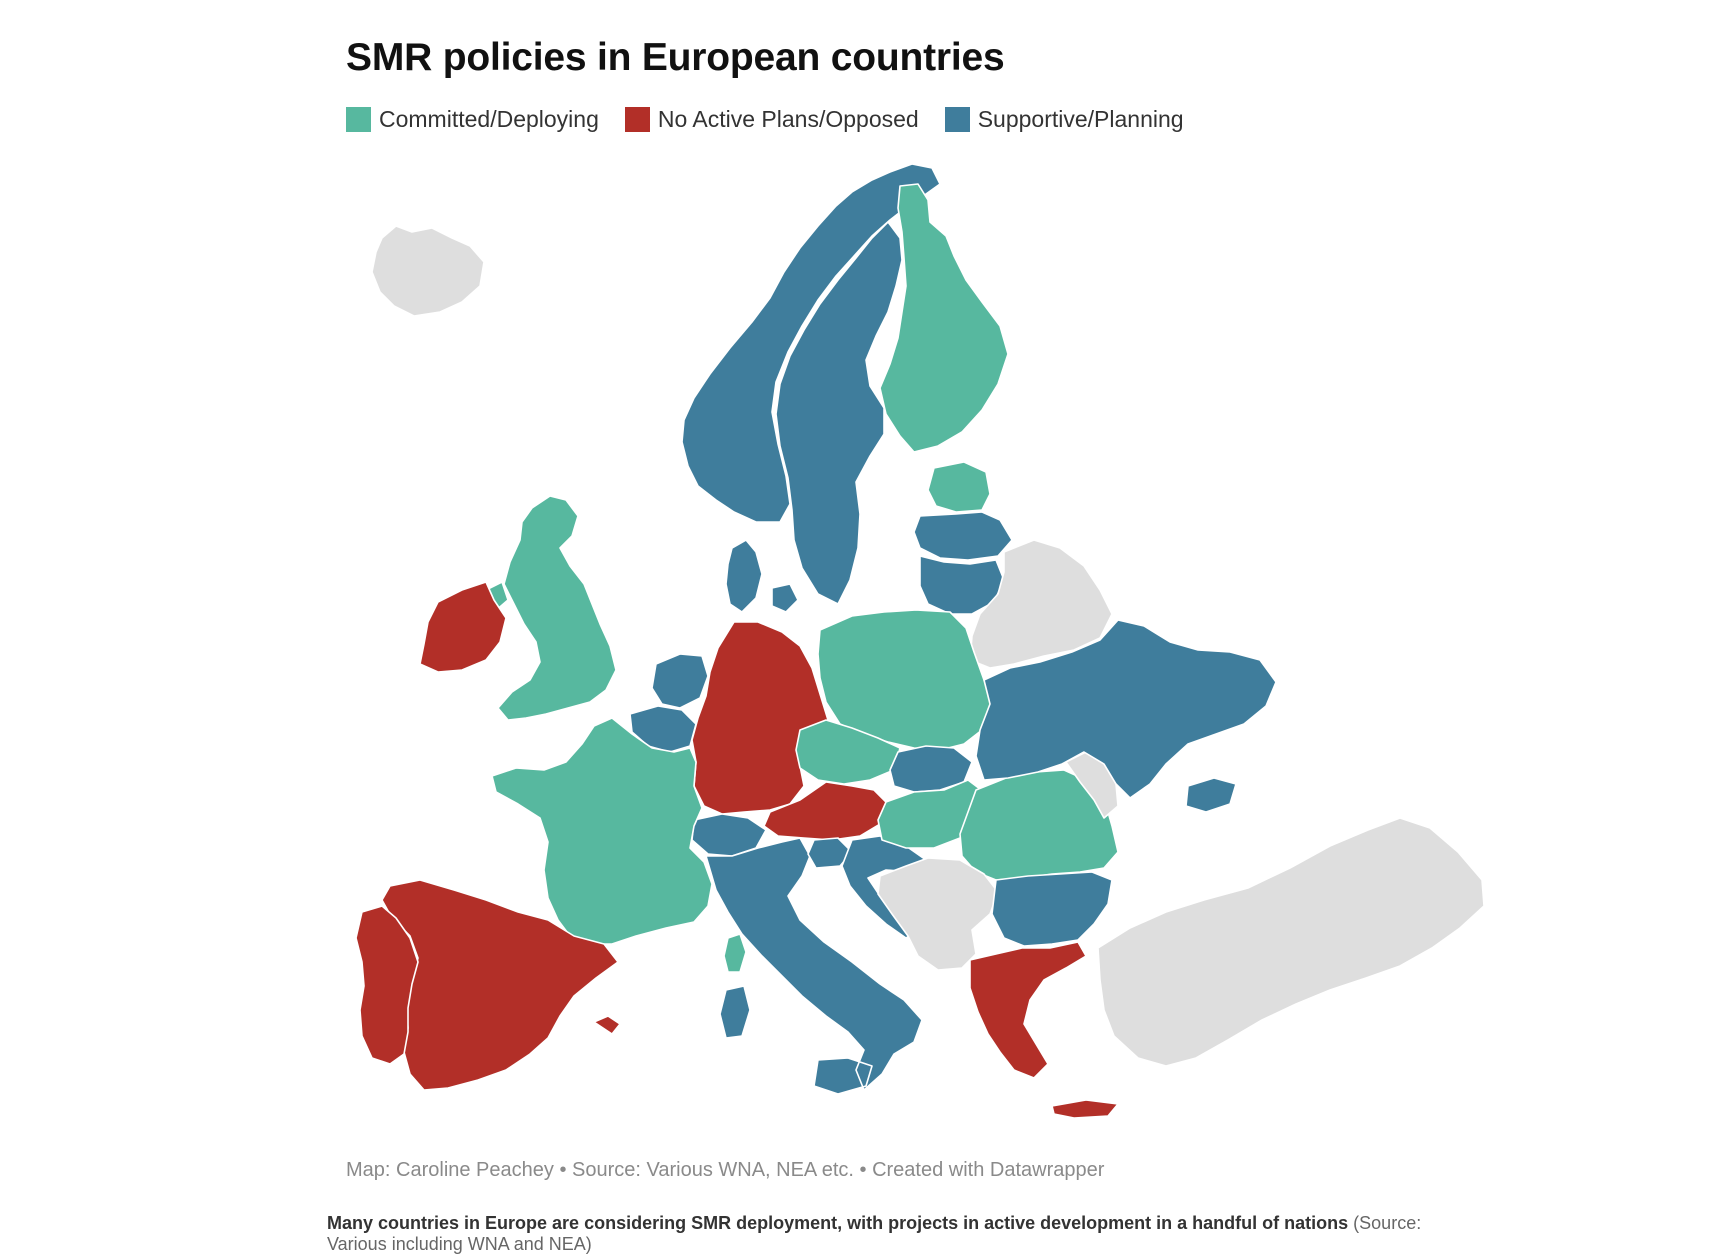 The image size is (1722, 1255). What do you see at coordinates (938, 914) in the screenshot?
I see `country-western-balkans` at bounding box center [938, 914].